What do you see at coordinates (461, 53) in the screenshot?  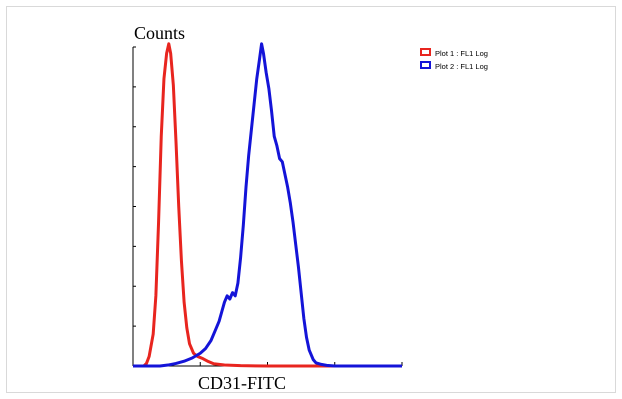 I see `legend-label-1: Plot 1 : FL1 Log` at bounding box center [461, 53].